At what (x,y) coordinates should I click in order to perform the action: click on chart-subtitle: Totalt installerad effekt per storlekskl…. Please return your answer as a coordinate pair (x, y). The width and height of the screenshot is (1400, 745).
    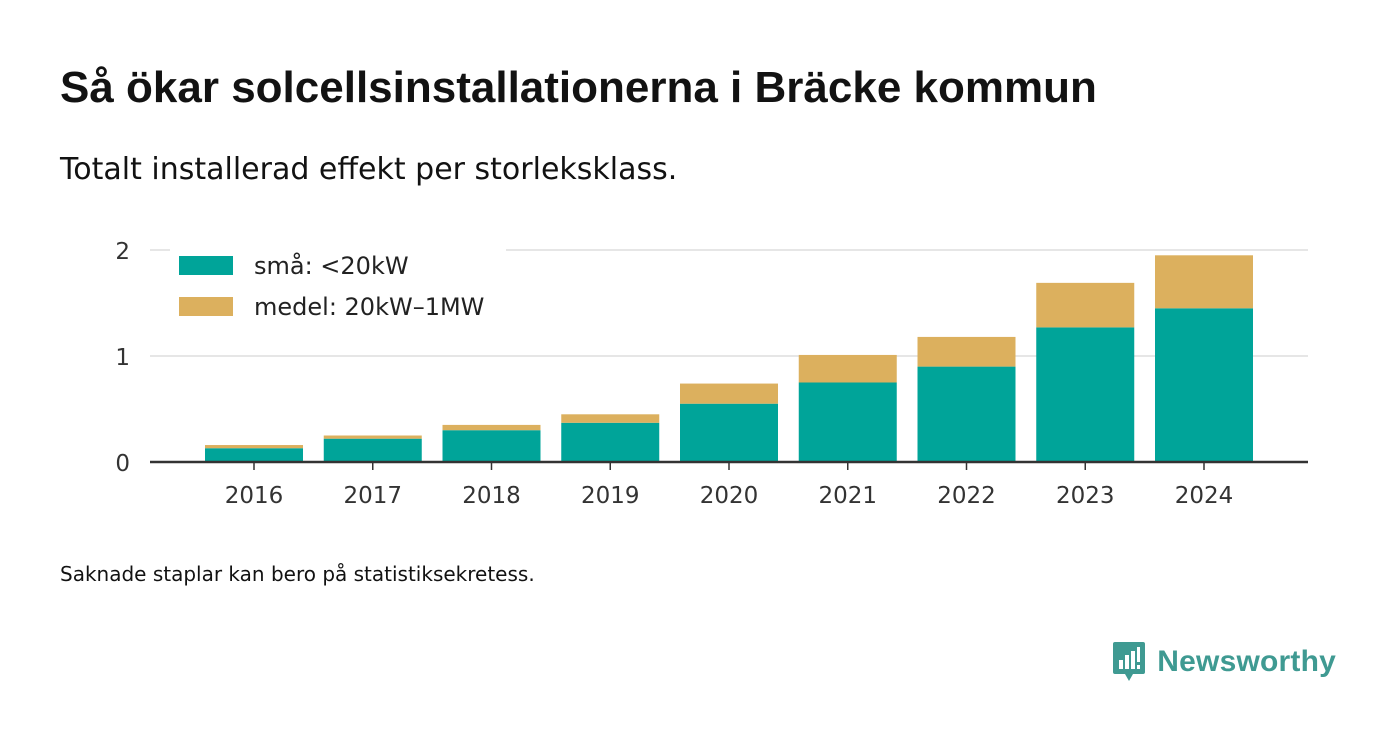
    Looking at the image, I should click on (369, 169).